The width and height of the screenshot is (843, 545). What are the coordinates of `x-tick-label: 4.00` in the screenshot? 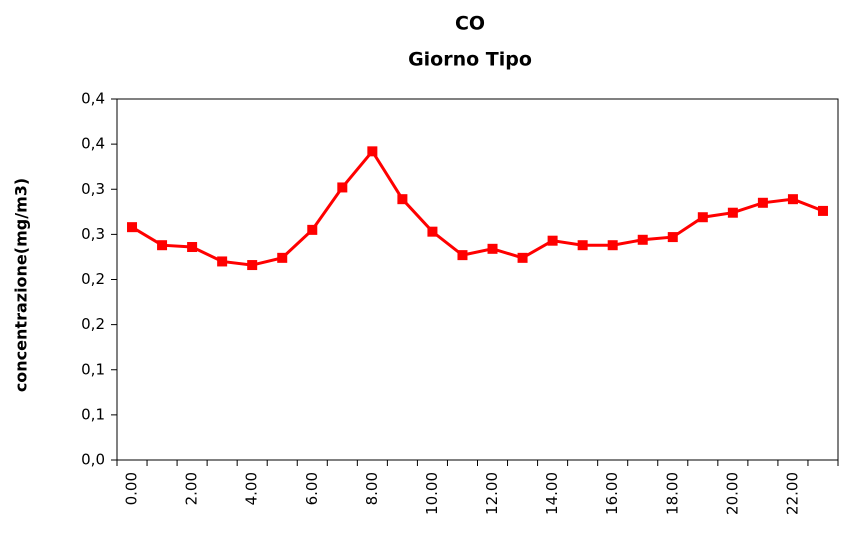 It's located at (252, 488).